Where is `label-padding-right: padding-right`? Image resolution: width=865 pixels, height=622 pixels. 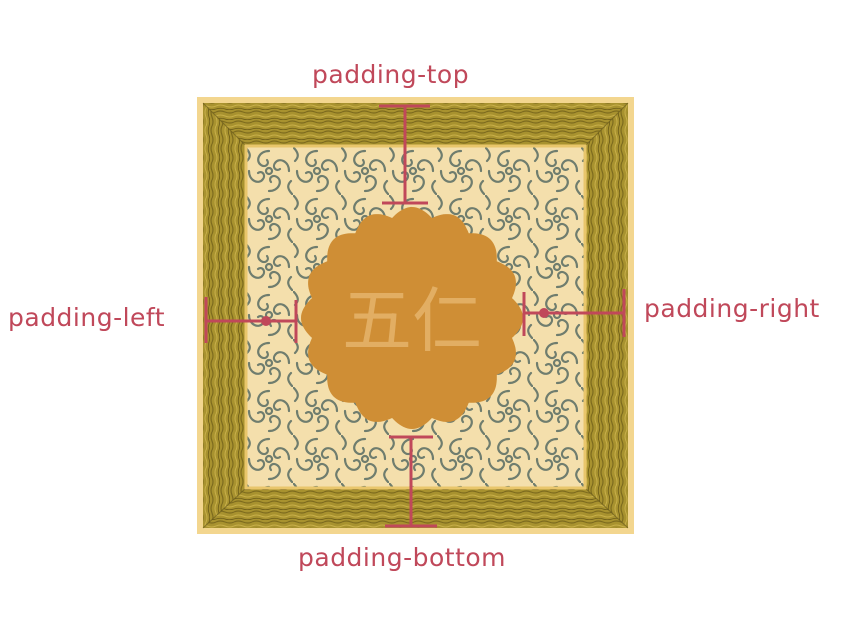
label-padding-right: padding-right is located at coordinates (732, 308).